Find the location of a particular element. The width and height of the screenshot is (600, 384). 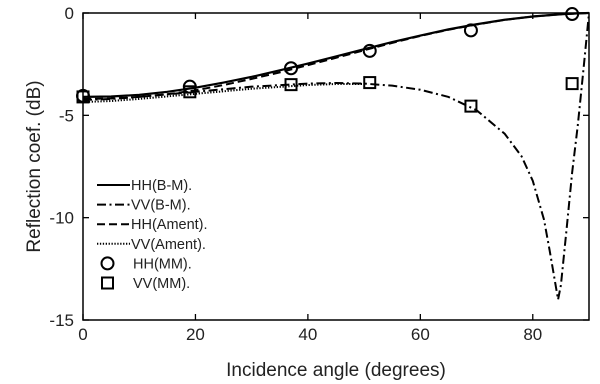

y-tick-label: -5 is located at coordinates (66, 115).